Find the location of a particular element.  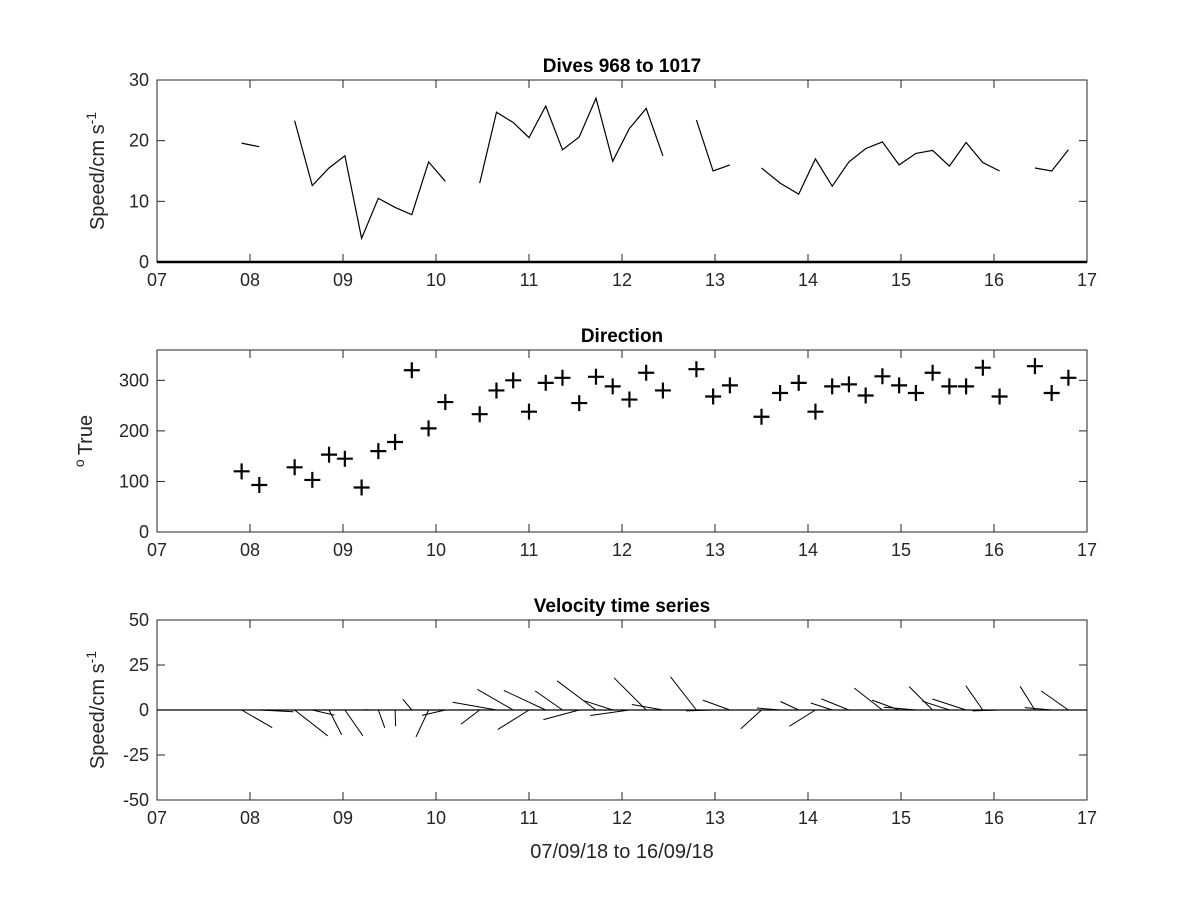

y-tick-label: 30 is located at coordinates (139, 80).